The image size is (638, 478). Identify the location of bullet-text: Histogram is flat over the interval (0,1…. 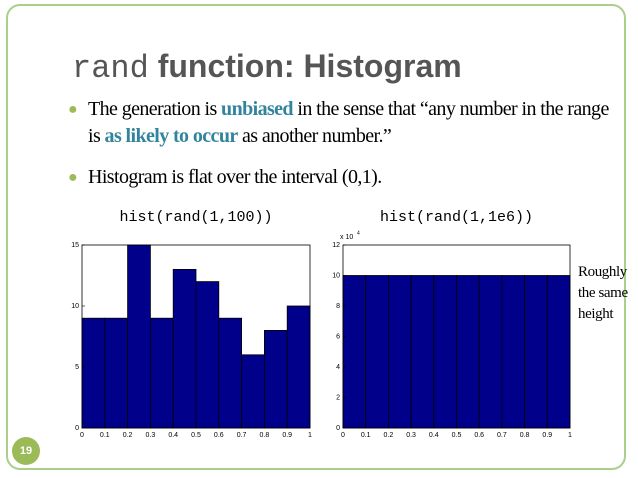
(235, 177).